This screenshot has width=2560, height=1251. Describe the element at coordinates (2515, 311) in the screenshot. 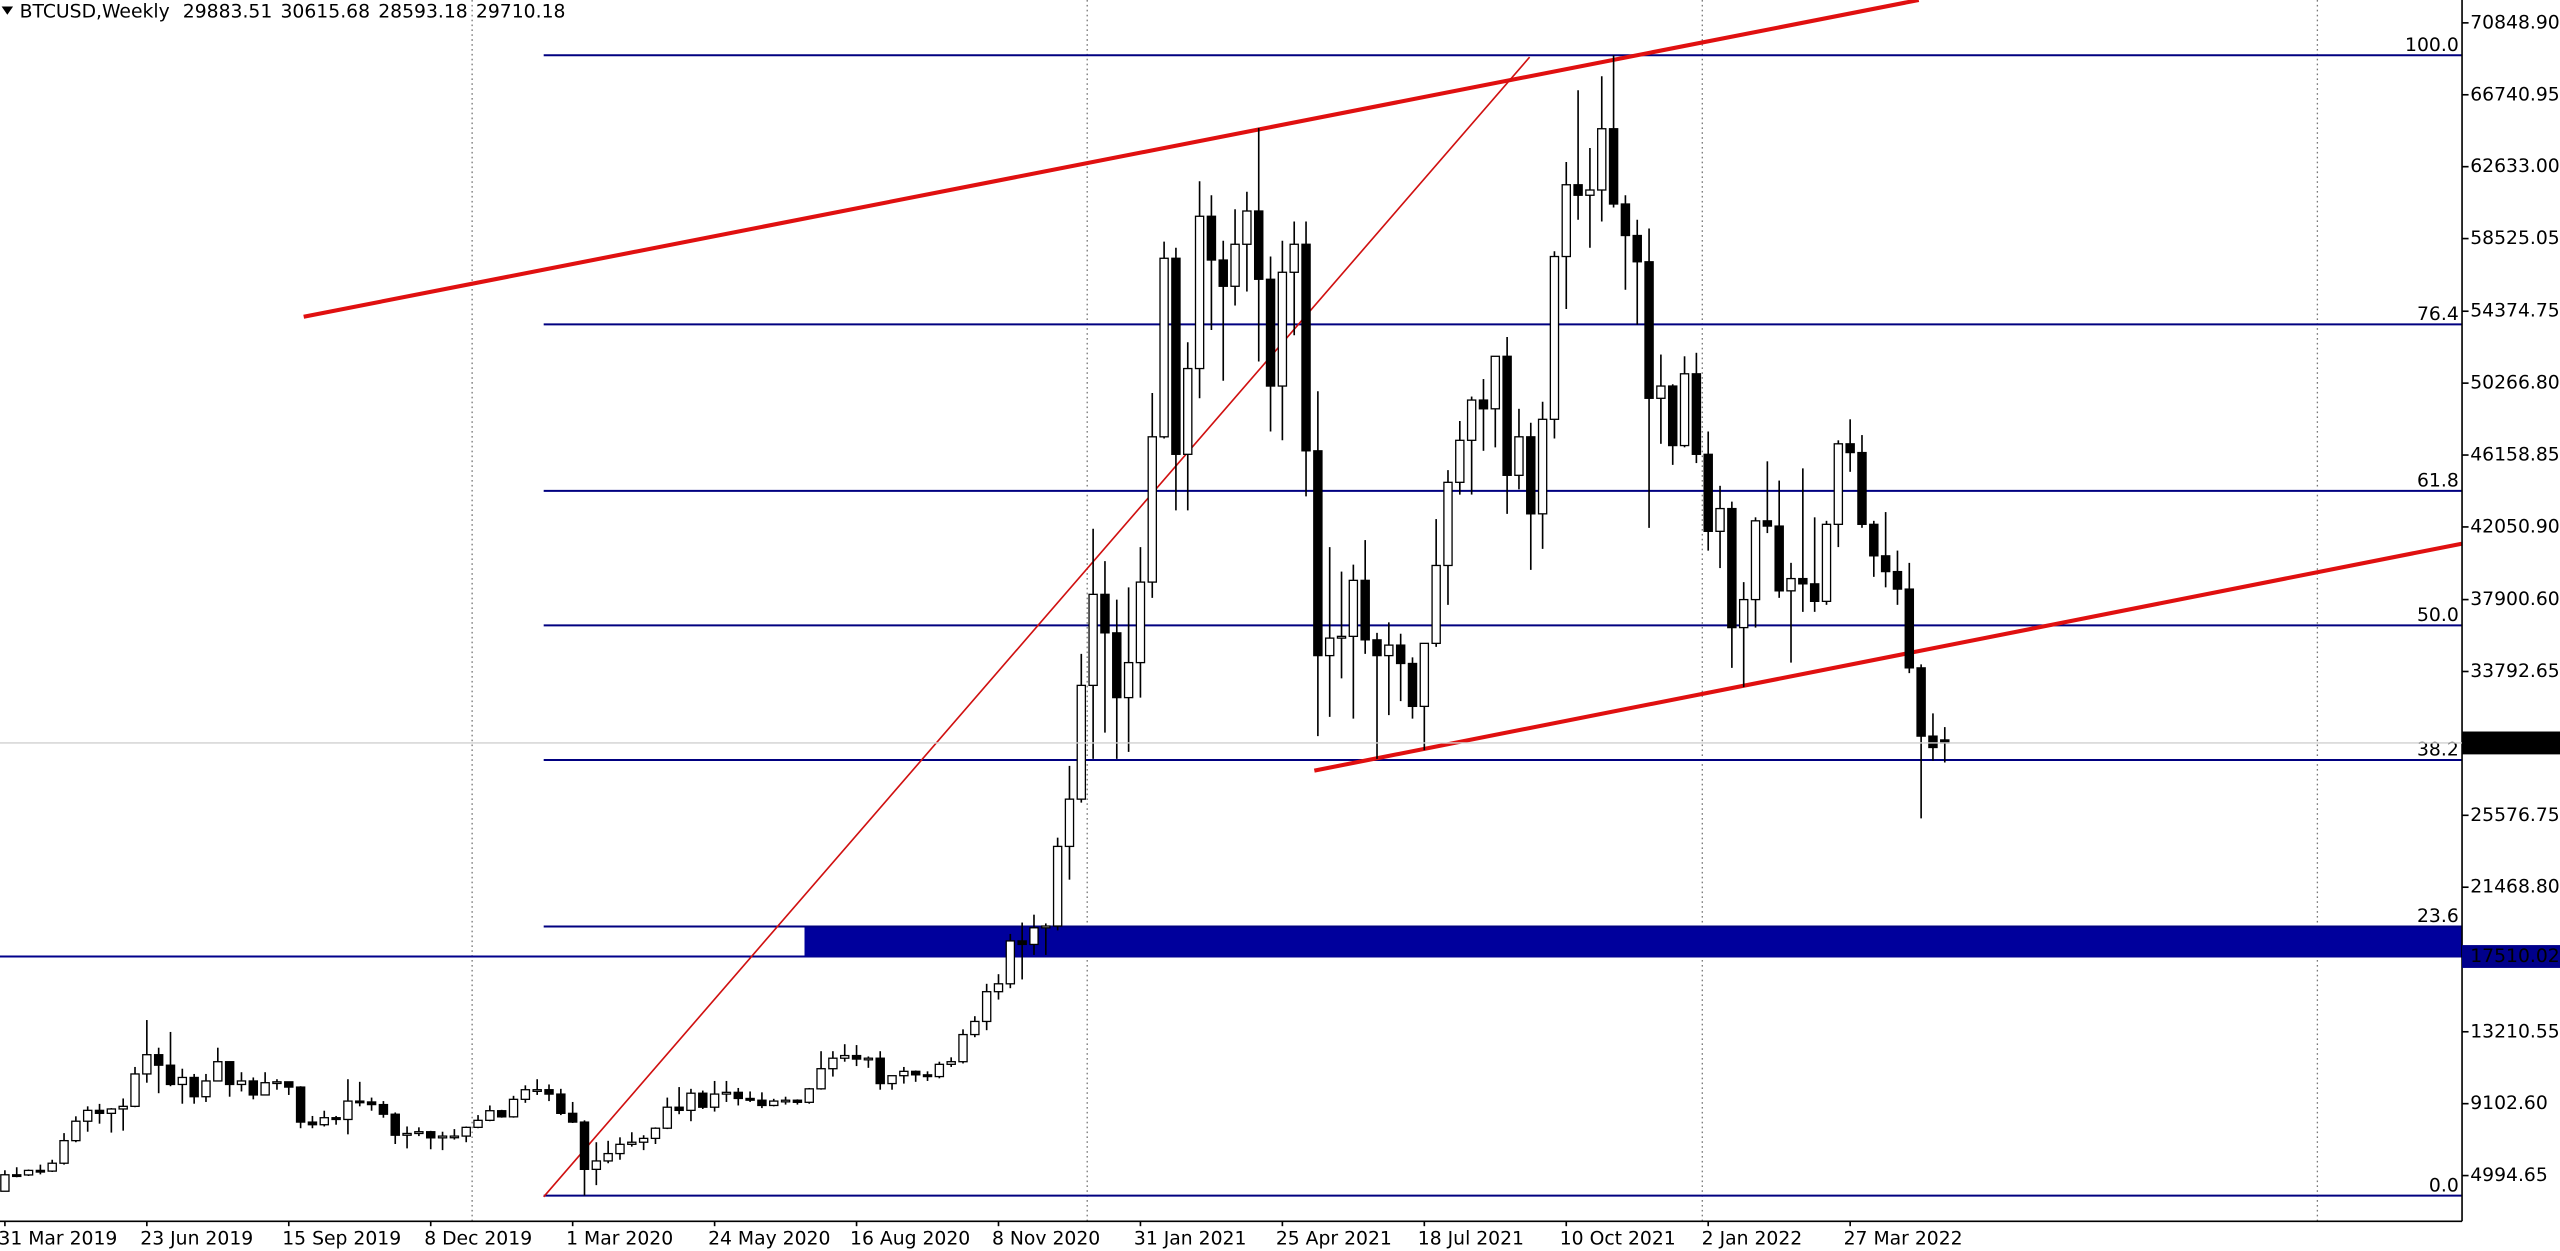

I see `y-tick-label: 54374.75` at that location.